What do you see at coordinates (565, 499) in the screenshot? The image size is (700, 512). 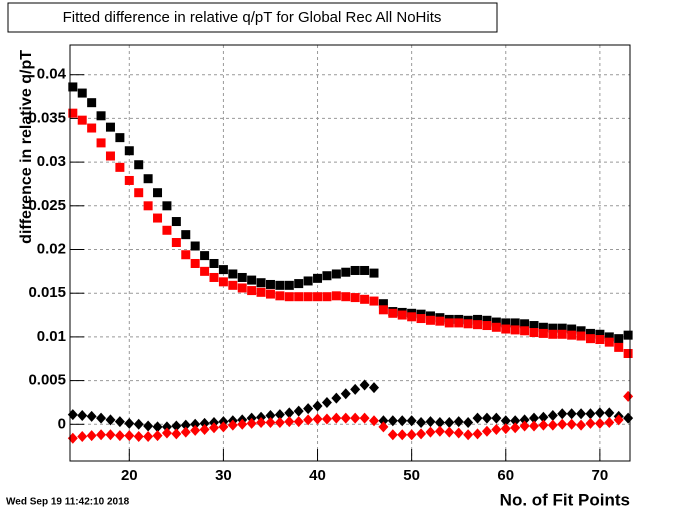 I see `x-axis-label: No. of Fit Points` at bounding box center [565, 499].